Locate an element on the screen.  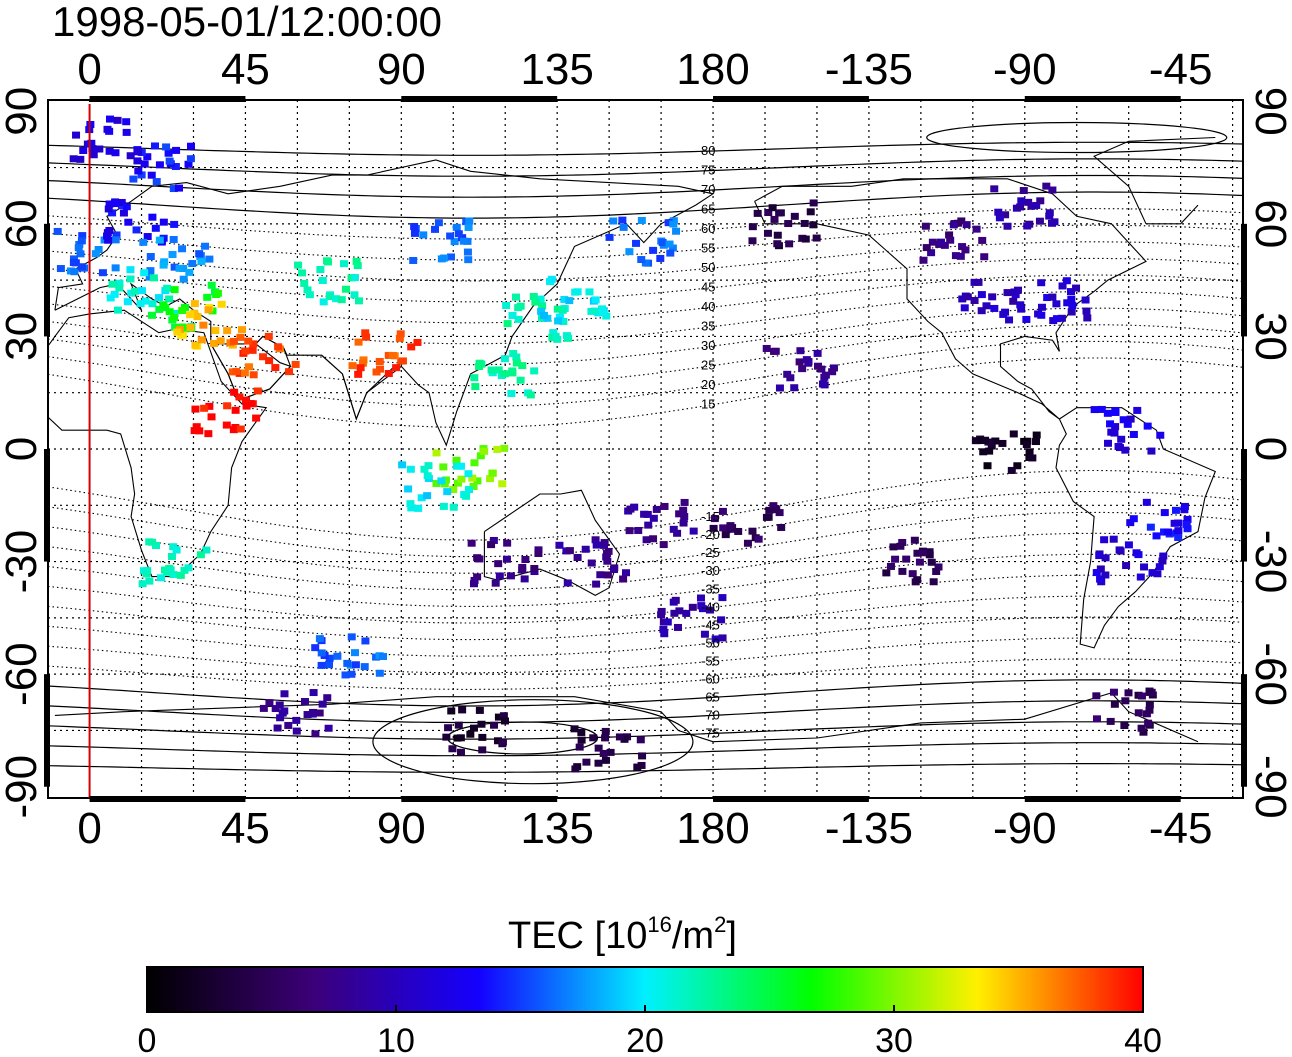
magnetic-latitude-label: 75 is located at coordinates (708, 170).